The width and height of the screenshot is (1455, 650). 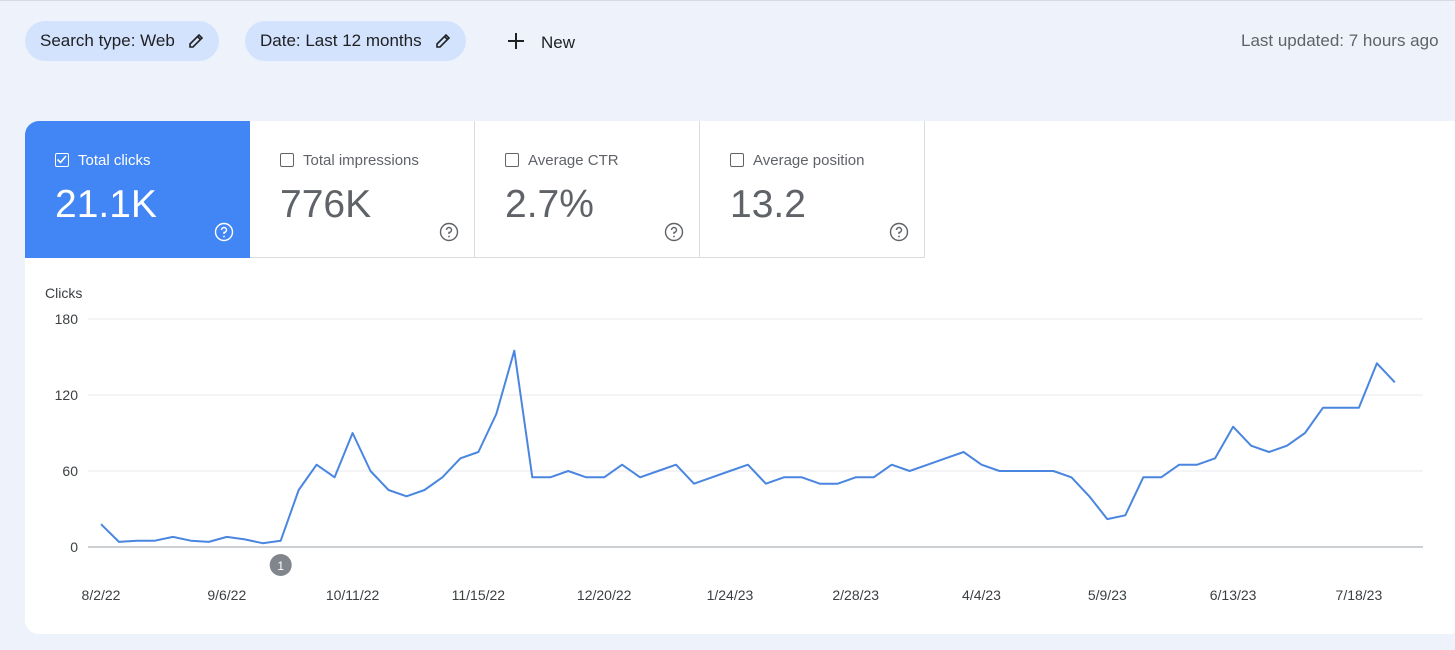 What do you see at coordinates (70, 471) in the screenshot?
I see `y-tick-label: 60` at bounding box center [70, 471].